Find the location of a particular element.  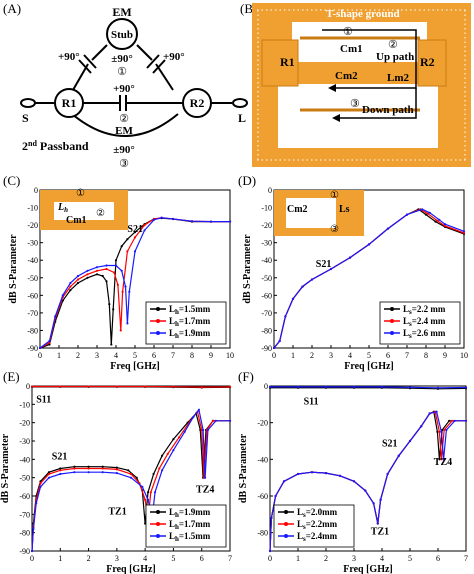

panel-a-label: (A) is located at coordinates (12, 8).